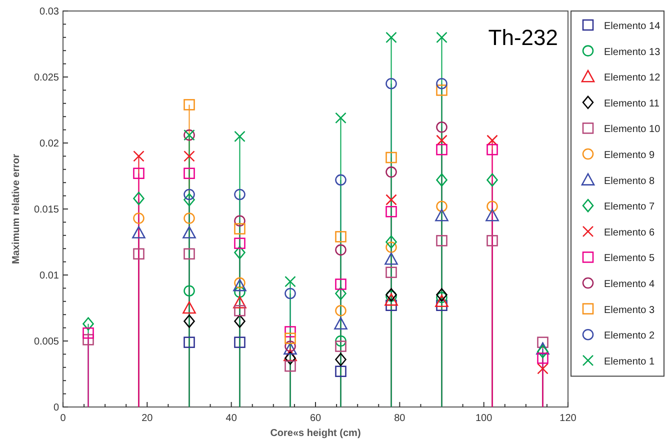 The height and width of the screenshot is (445, 666). I want to click on x-tick-label: 120, so click(568, 418).